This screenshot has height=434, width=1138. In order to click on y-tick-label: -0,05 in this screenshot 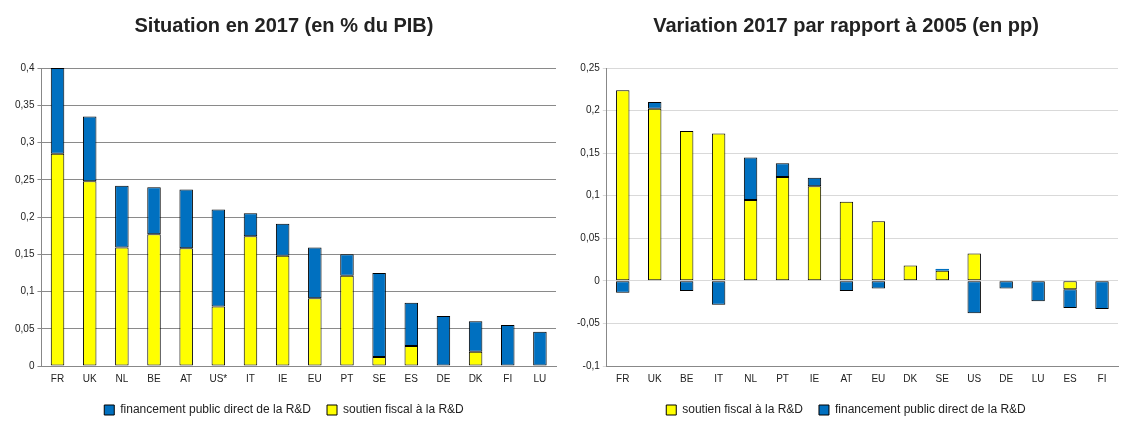, I will do `click(589, 323)`.